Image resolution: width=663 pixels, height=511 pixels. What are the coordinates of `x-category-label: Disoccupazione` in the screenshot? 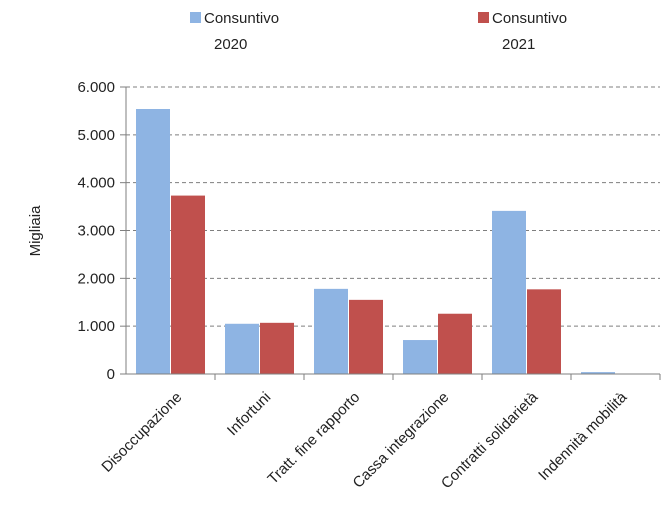 It's located at (141, 432).